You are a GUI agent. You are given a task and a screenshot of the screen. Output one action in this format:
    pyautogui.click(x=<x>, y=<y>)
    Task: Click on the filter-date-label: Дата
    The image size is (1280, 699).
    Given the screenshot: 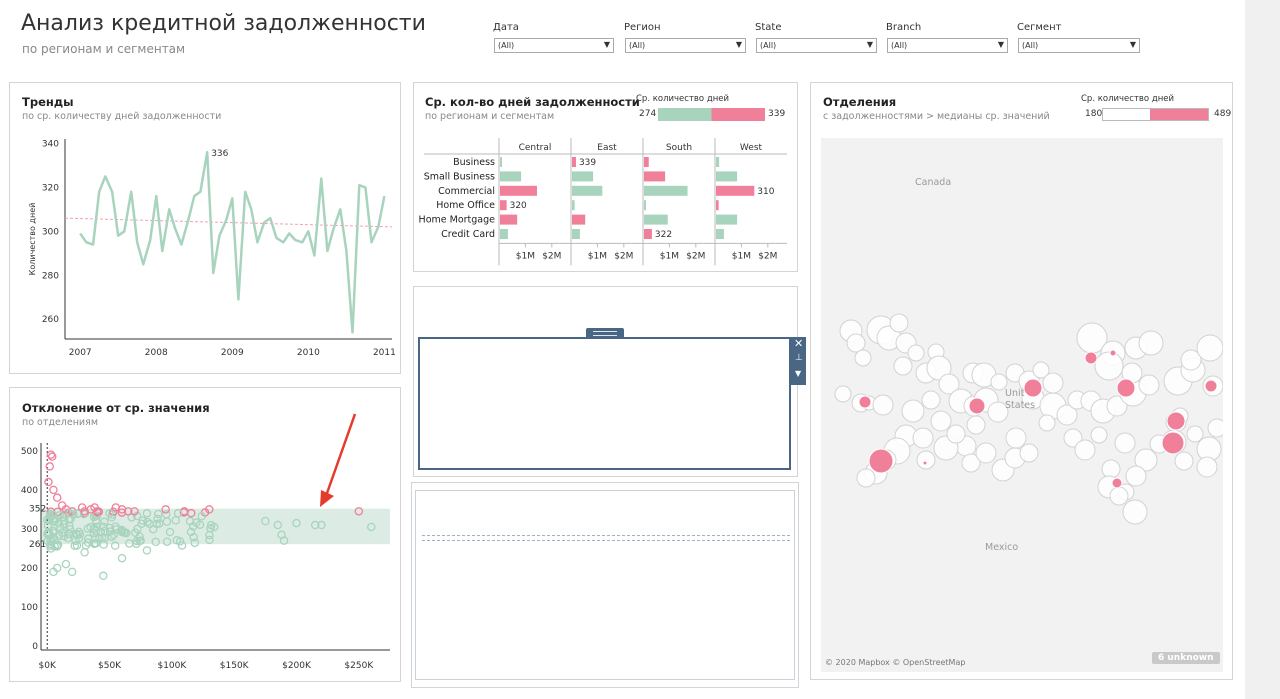 What is the action you would take?
    pyautogui.click(x=506, y=27)
    